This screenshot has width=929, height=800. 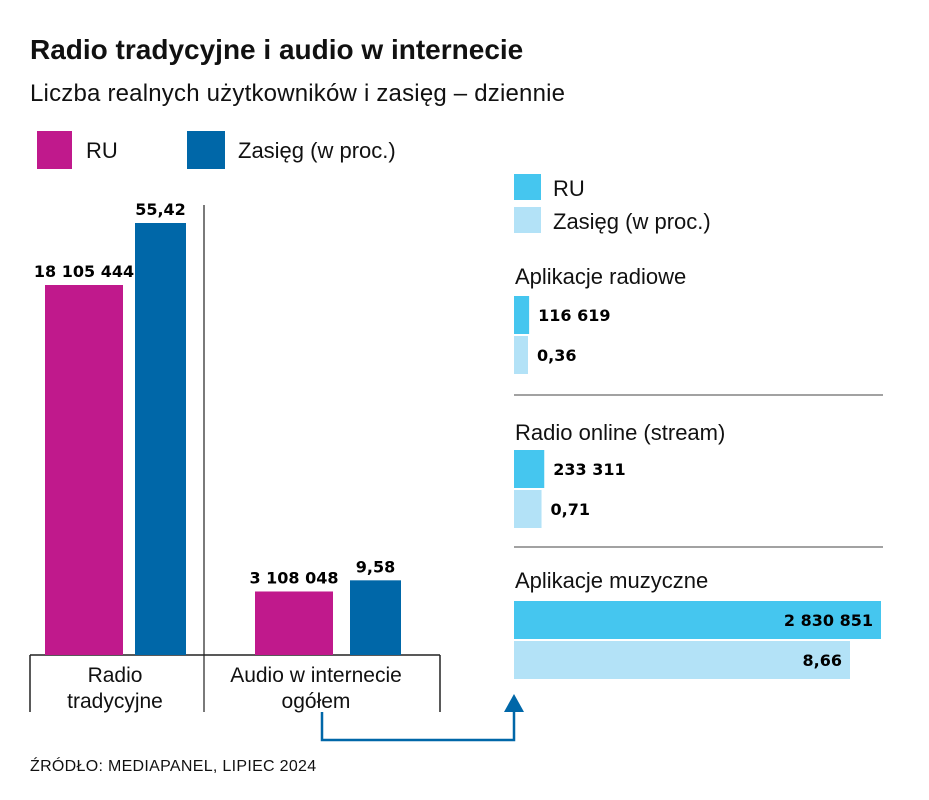 What do you see at coordinates (822, 660) in the screenshot?
I see `hbar-label-zasieg-2: 8,66` at bounding box center [822, 660].